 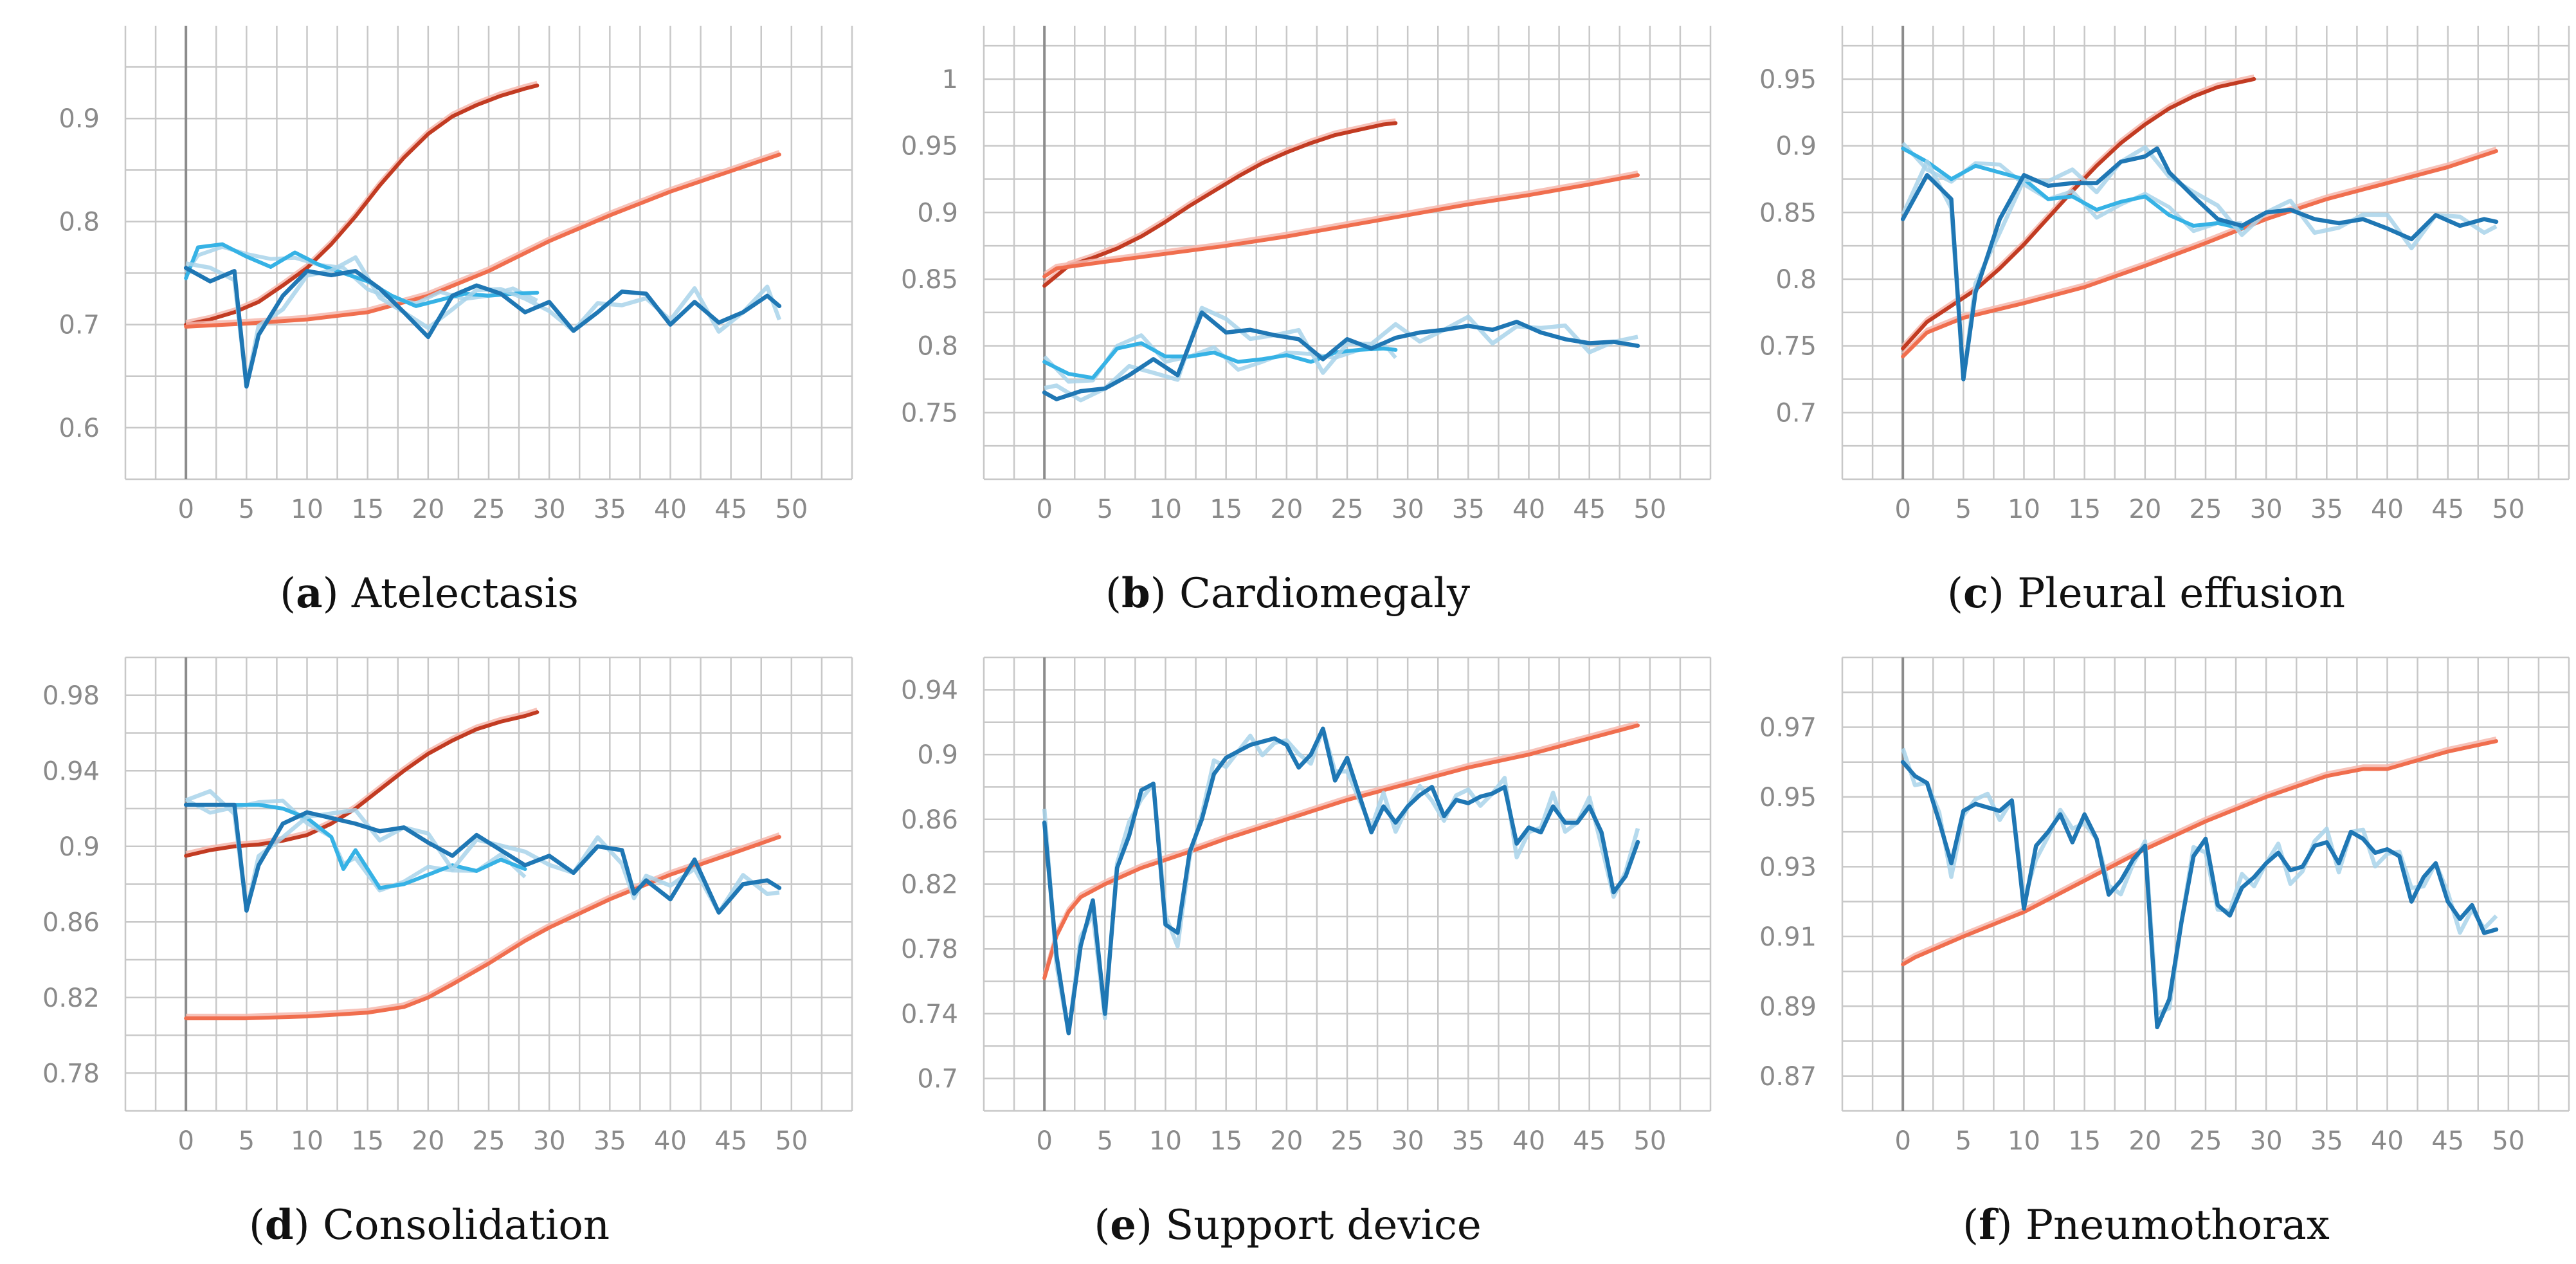 What do you see at coordinates (929, 246) in the screenshot?
I see `y-axis: 0.75 0.8 0.85 0.9 0.95 1` at bounding box center [929, 246].